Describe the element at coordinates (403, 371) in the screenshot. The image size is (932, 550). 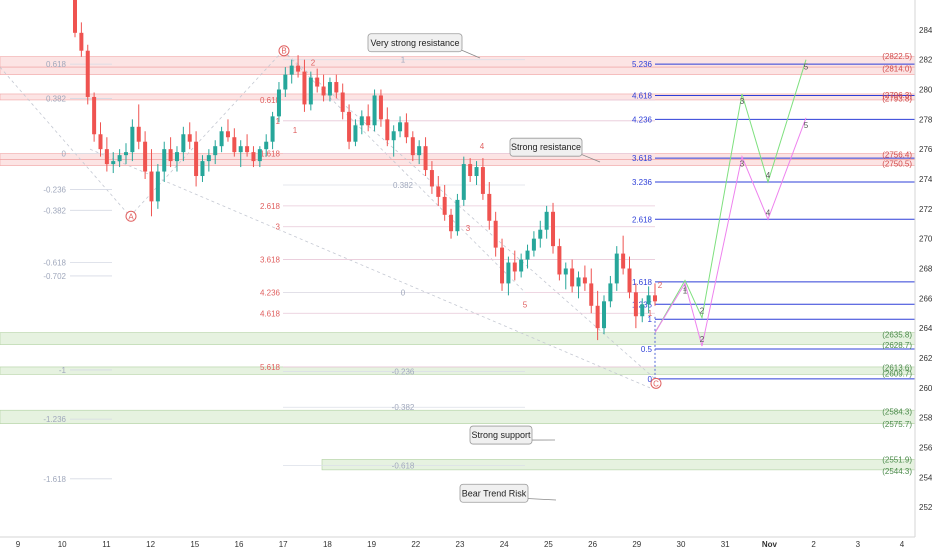
I see `fib-inner-label: -0.236` at that location.